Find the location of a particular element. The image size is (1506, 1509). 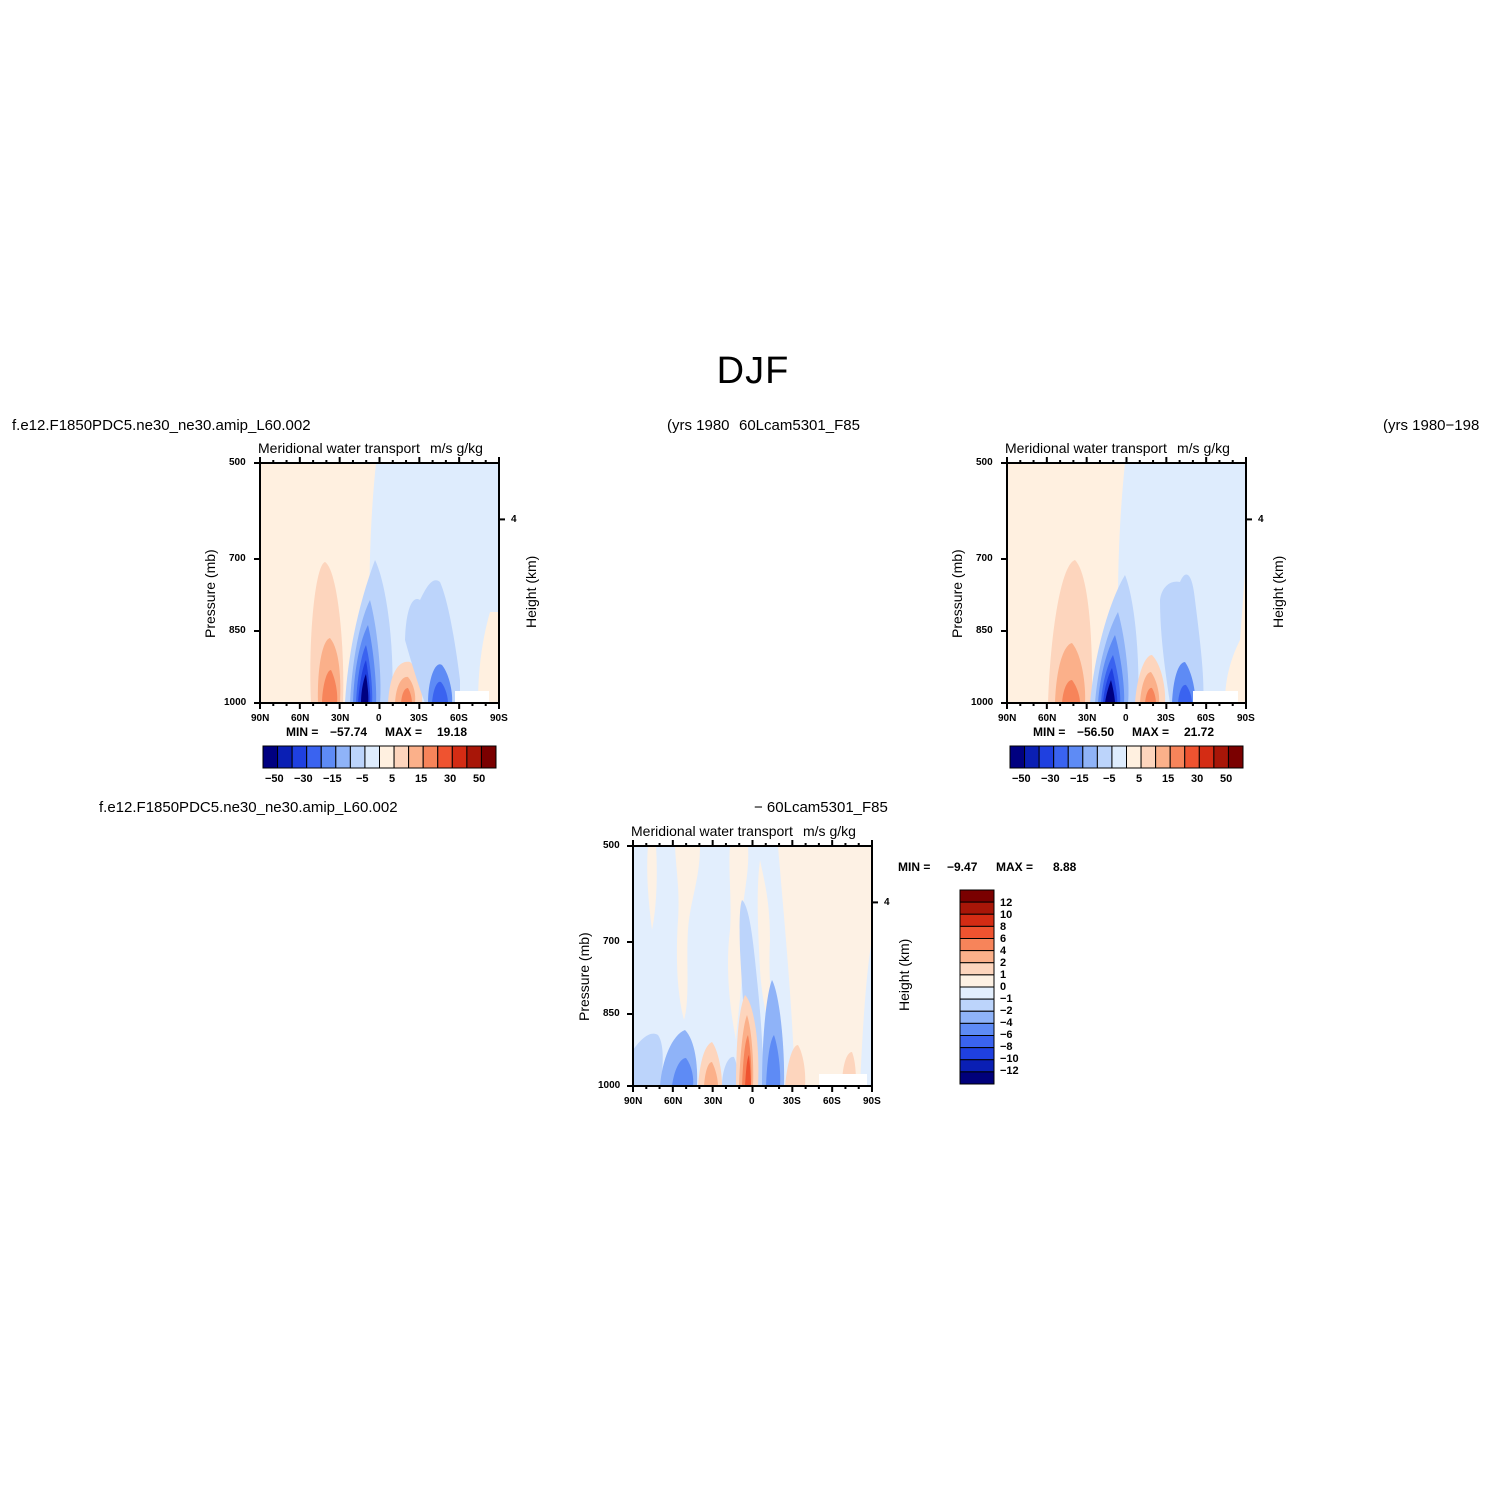

panel-model-min-value: −57.74 is located at coordinates (349, 732).